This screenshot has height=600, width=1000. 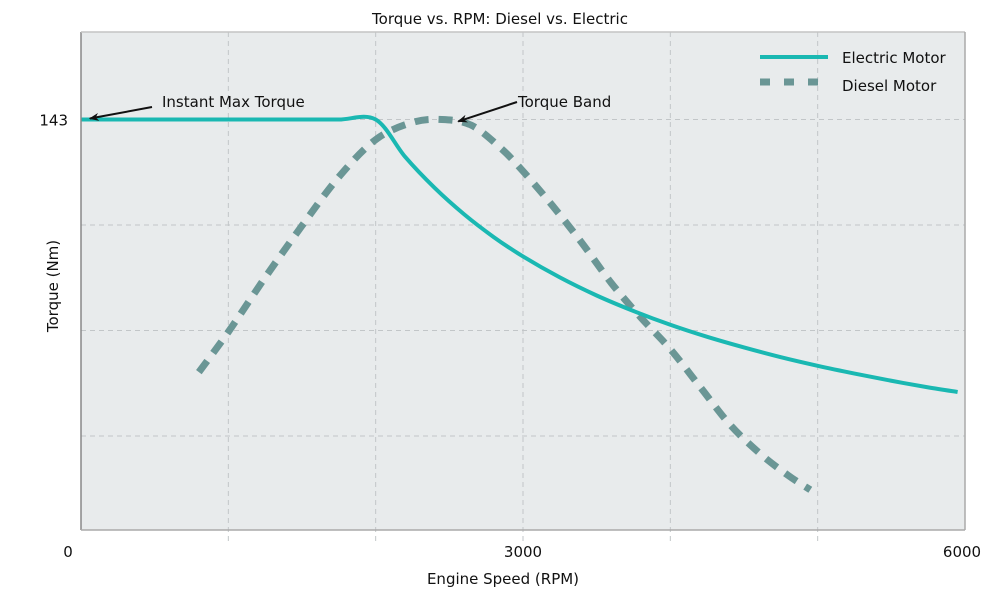 What do you see at coordinates (53, 286) in the screenshot?
I see `y-axis-label: Torque (Nm)` at bounding box center [53, 286].